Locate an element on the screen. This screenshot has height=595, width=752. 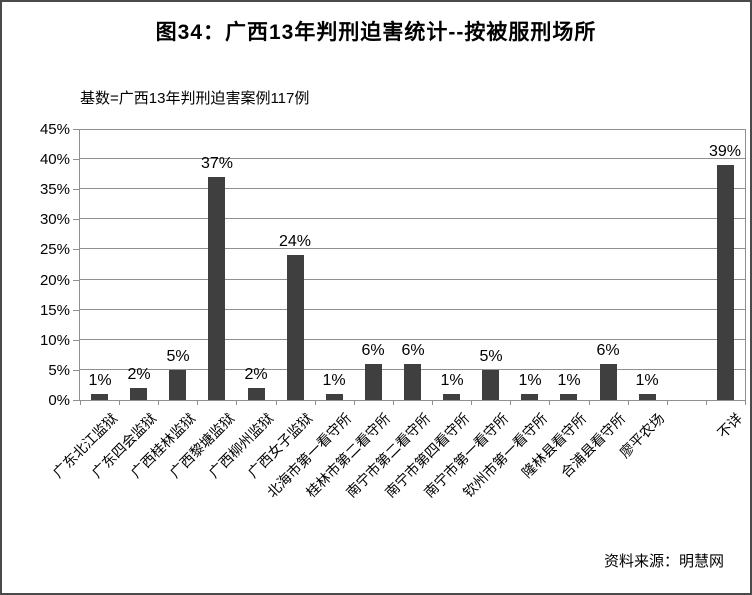
y-axis-tick-label: 0% is located at coordinates (59, 400).